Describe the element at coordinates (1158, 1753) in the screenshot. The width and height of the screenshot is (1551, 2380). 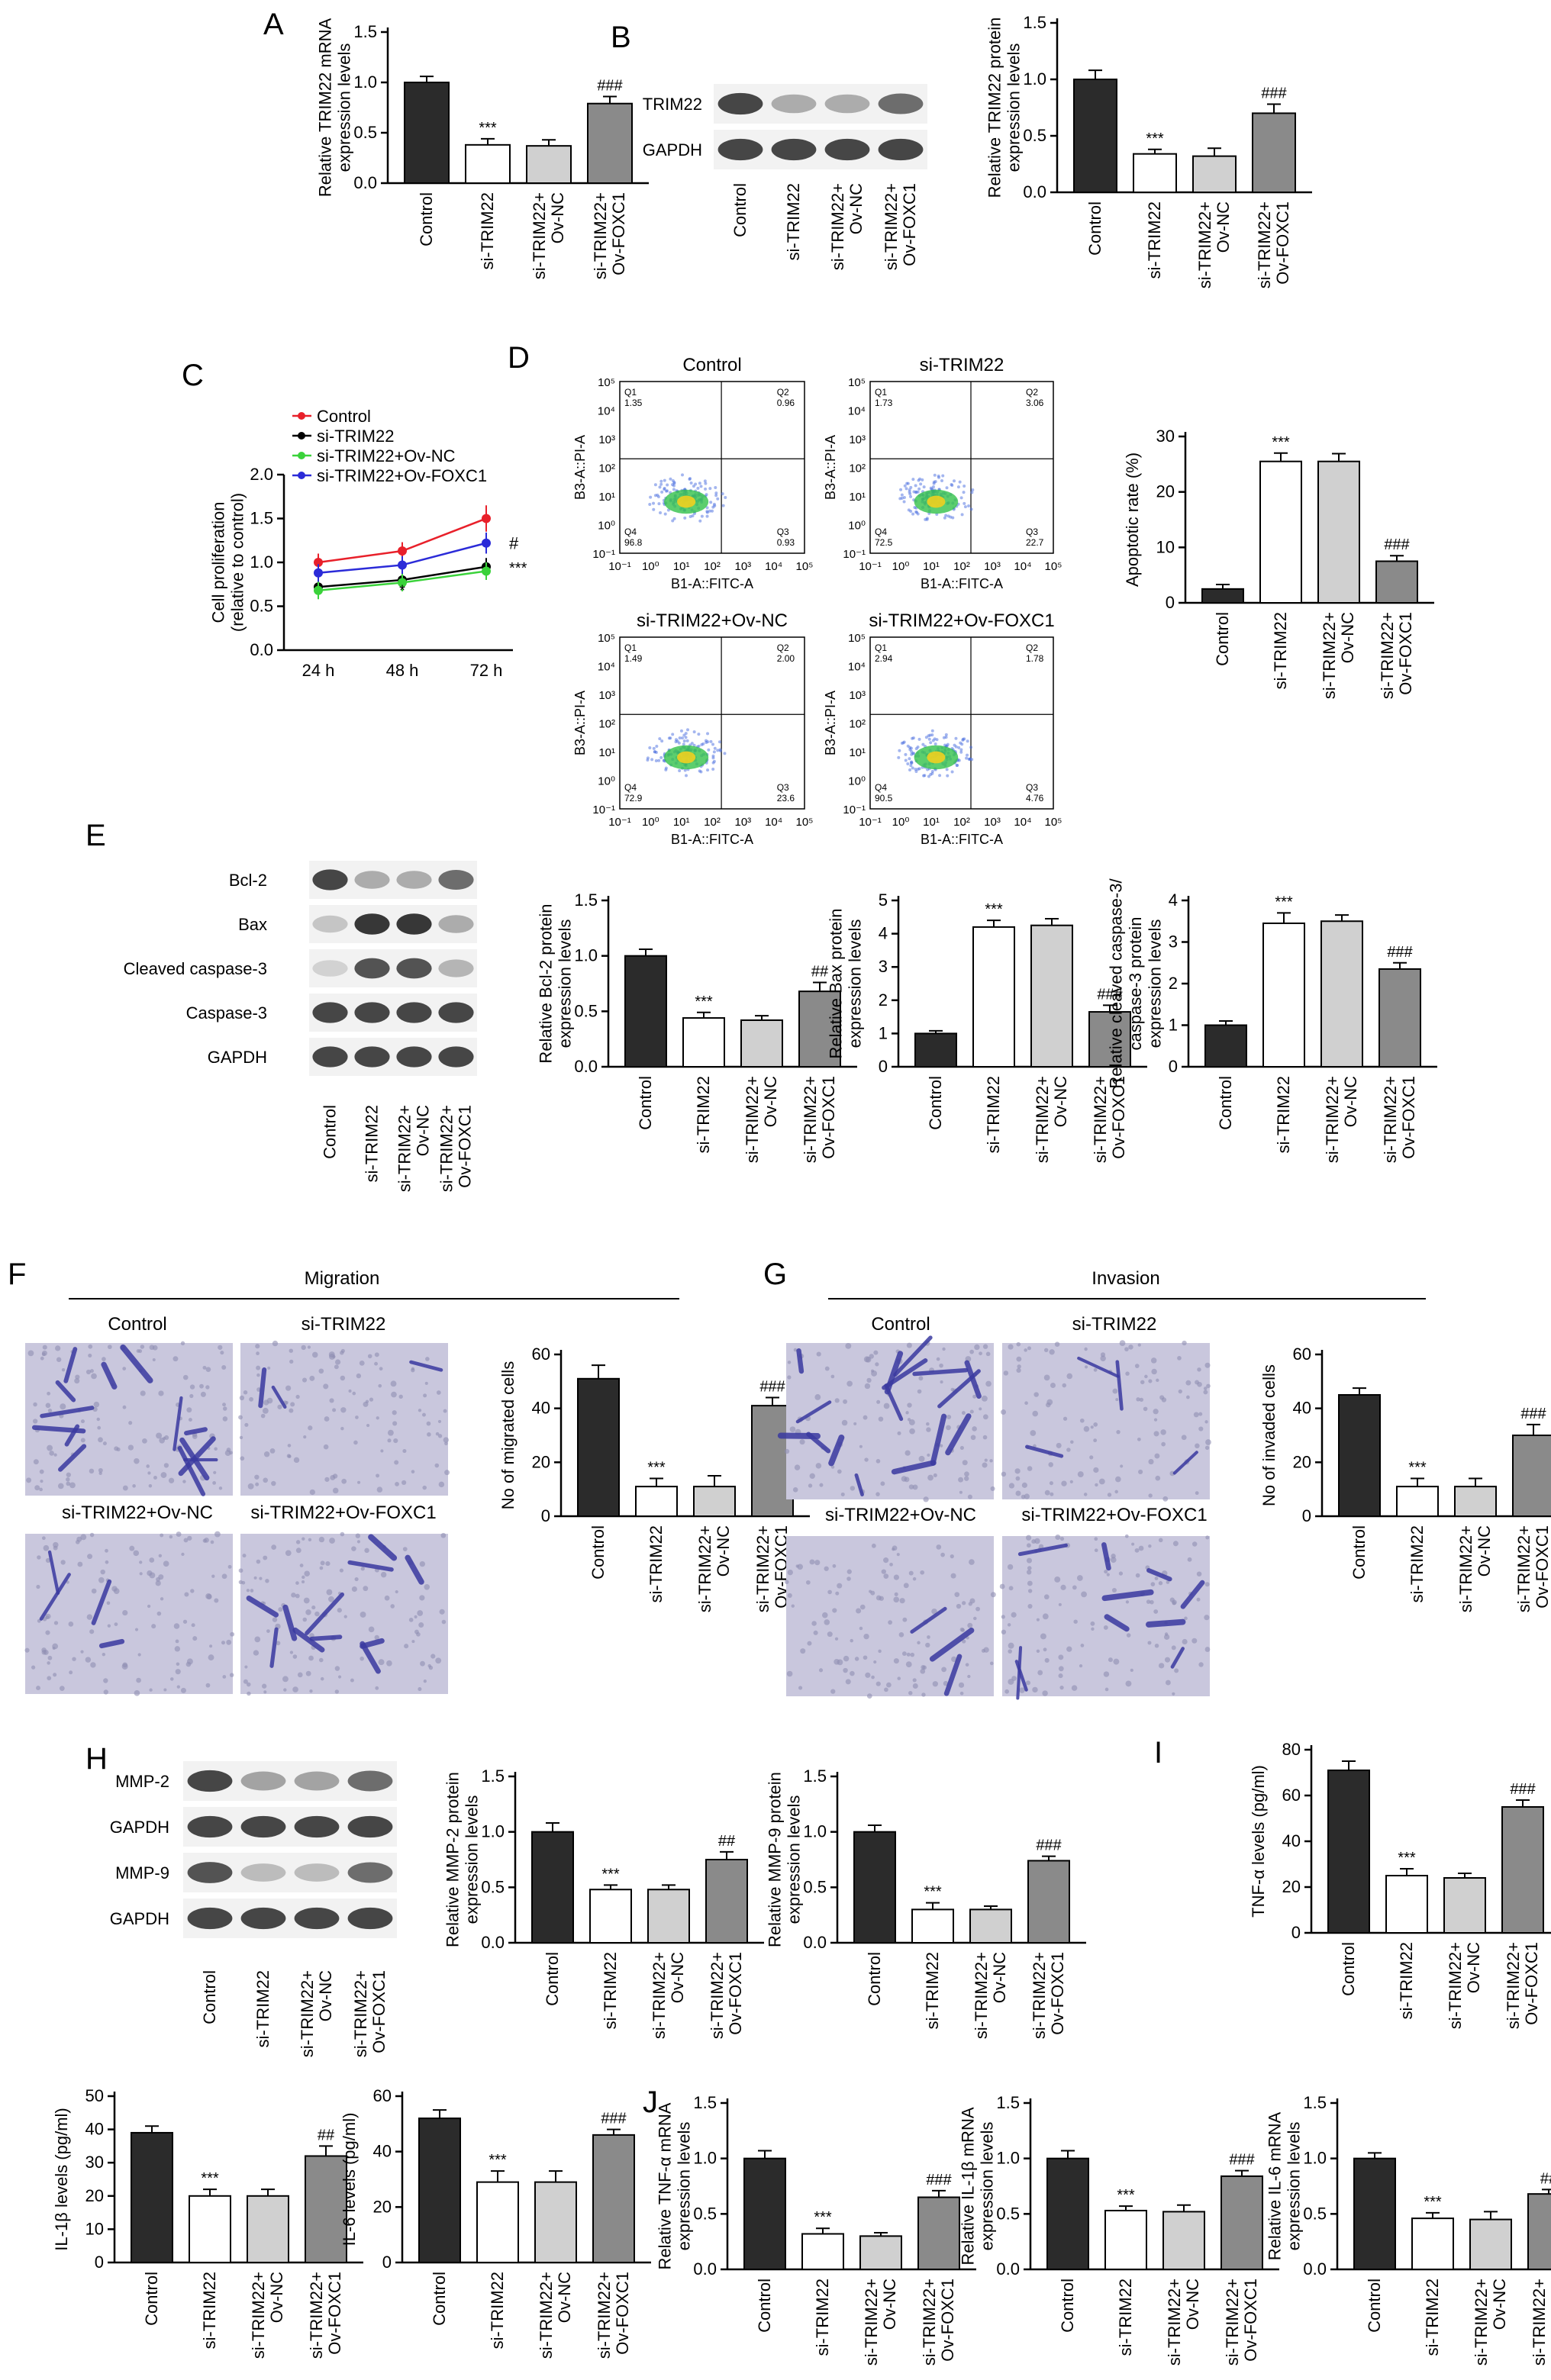
I see `panel-letter: I` at that location.